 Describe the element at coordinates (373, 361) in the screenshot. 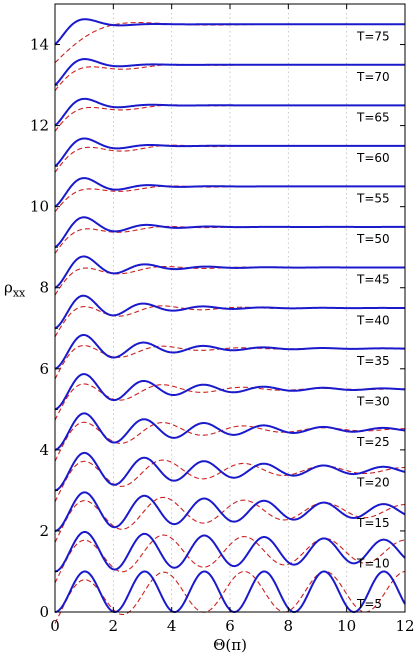

I see `temperature-label: T=35` at that location.